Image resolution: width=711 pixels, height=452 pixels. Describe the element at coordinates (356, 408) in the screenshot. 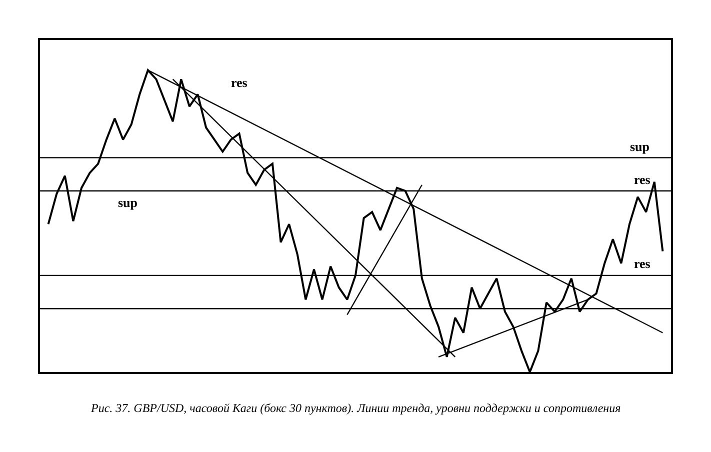

I see `text: Рис. 37. GBP/USD, часовой Каги (бокс 30 пунктов). Линии тренда, уровни поддержки и сопротивления` at that location.